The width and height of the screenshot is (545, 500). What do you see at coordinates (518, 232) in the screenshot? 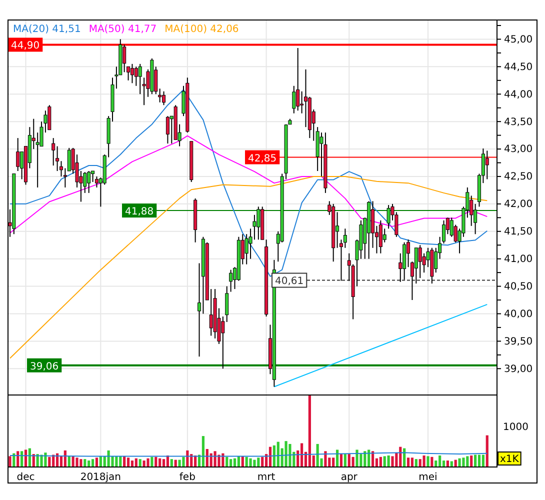
I see `y-tick-label: 41,50` at bounding box center [518, 232].